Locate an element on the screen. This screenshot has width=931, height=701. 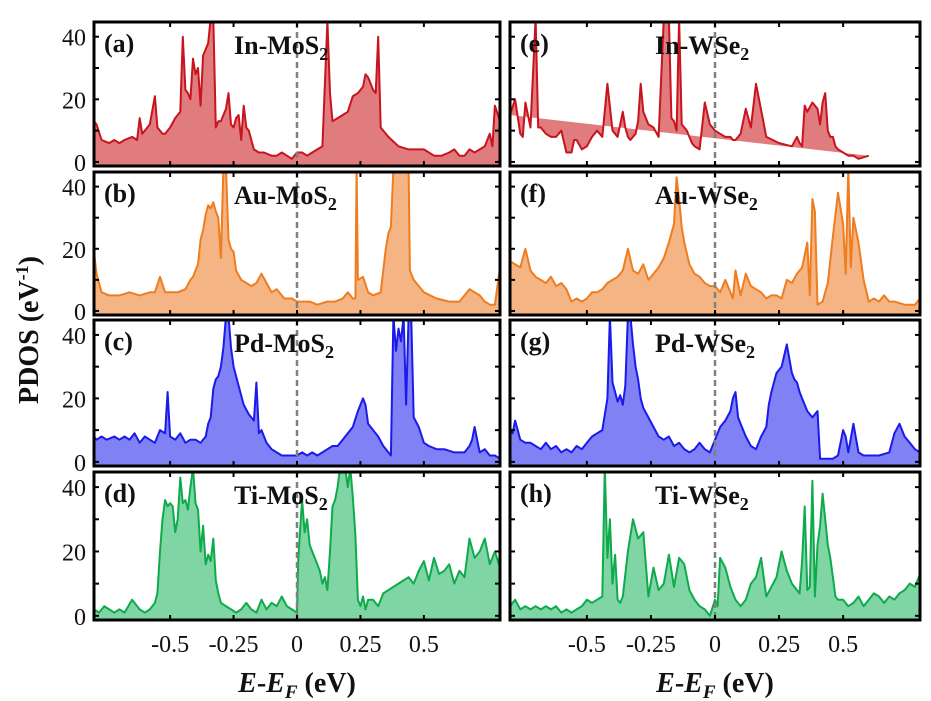
panel-a: 0 20 40 (a) In-MoS2 is located at coordinates (282, 98).